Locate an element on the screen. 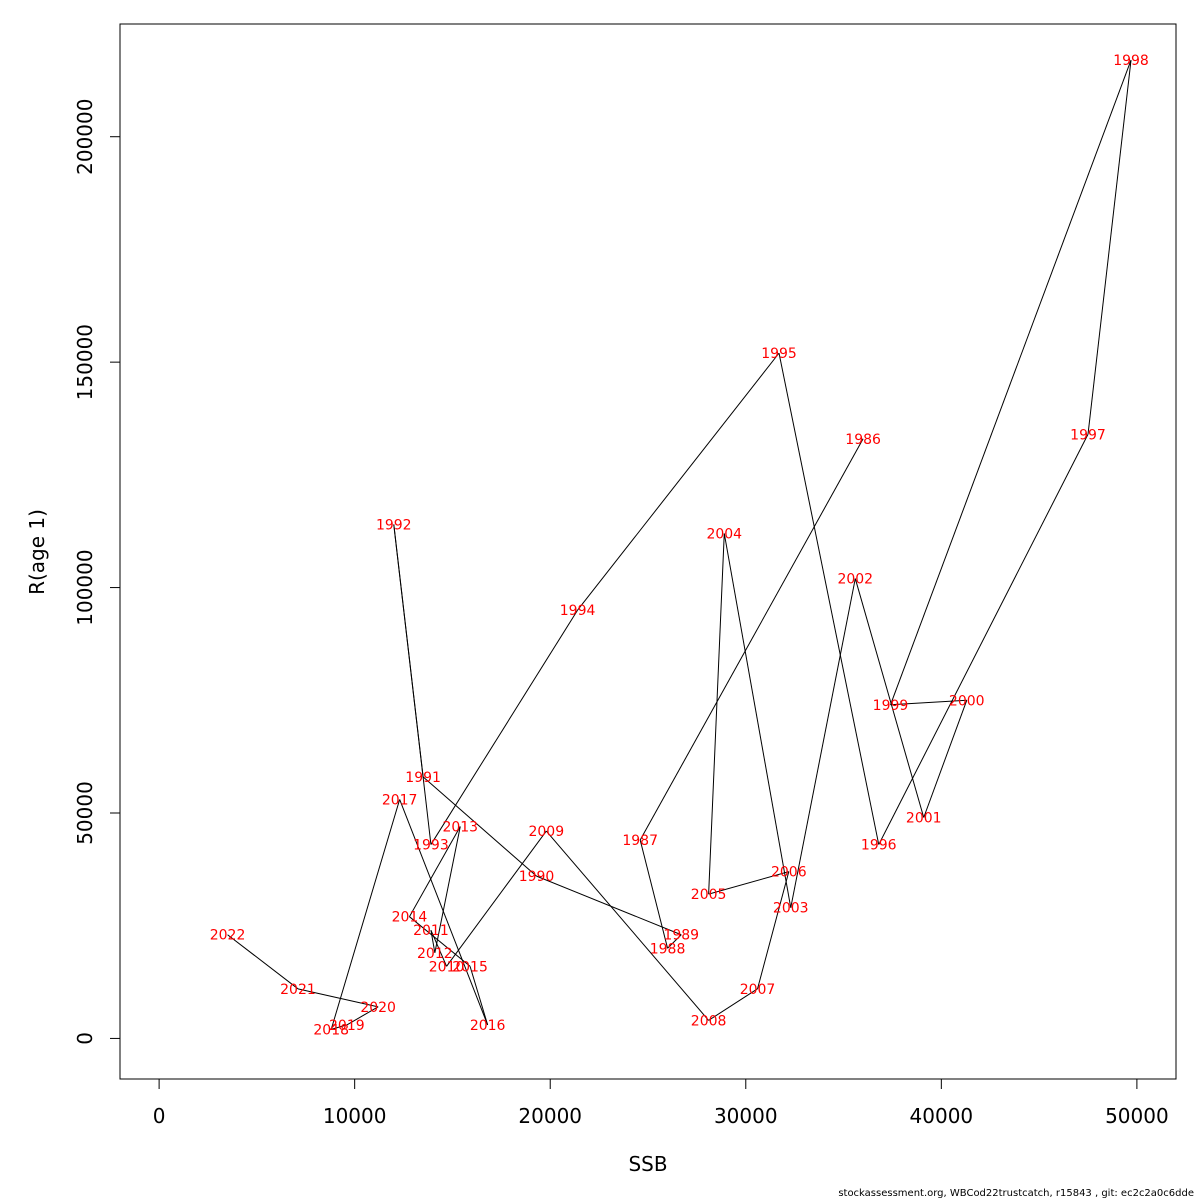  year-label: 2000 is located at coordinates (967, 701).